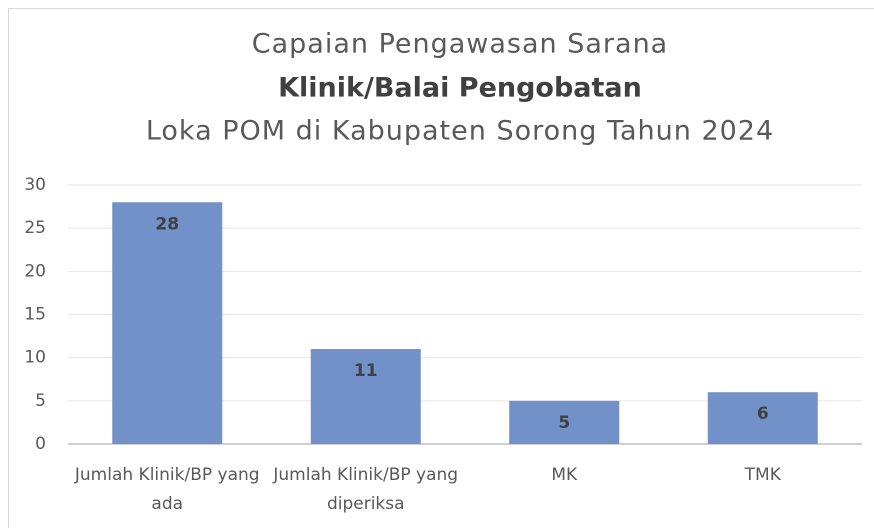 Image resolution: width=874 pixels, height=528 pixels. What do you see at coordinates (460, 131) in the screenshot?
I see `chart-title: Loka POM di Kabupaten Sorong Tahun 2024` at bounding box center [460, 131].